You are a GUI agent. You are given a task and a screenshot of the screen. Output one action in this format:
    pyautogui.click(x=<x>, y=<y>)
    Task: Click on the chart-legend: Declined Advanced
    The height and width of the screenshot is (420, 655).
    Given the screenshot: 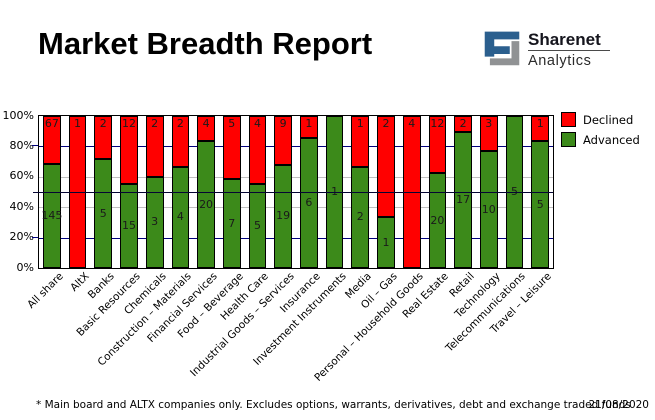 What is the action you would take?
    pyautogui.click(x=600, y=132)
    